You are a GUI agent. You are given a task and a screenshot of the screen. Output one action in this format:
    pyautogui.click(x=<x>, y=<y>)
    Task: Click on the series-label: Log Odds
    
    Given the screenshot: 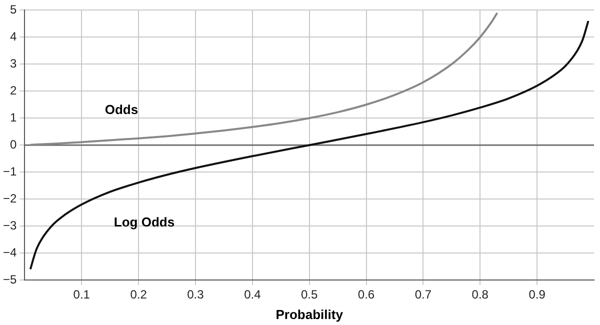 What is the action you would take?
    pyautogui.click(x=144, y=222)
    